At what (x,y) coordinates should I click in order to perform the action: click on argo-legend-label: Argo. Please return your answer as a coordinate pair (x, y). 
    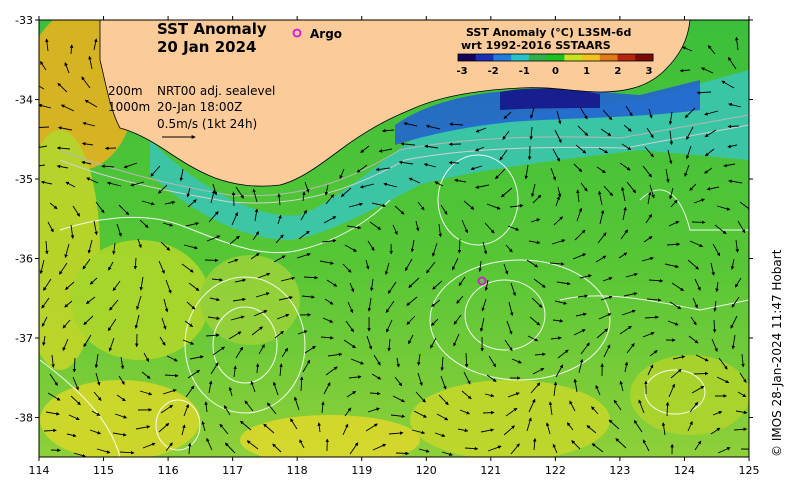
    Looking at the image, I should click on (326, 34).